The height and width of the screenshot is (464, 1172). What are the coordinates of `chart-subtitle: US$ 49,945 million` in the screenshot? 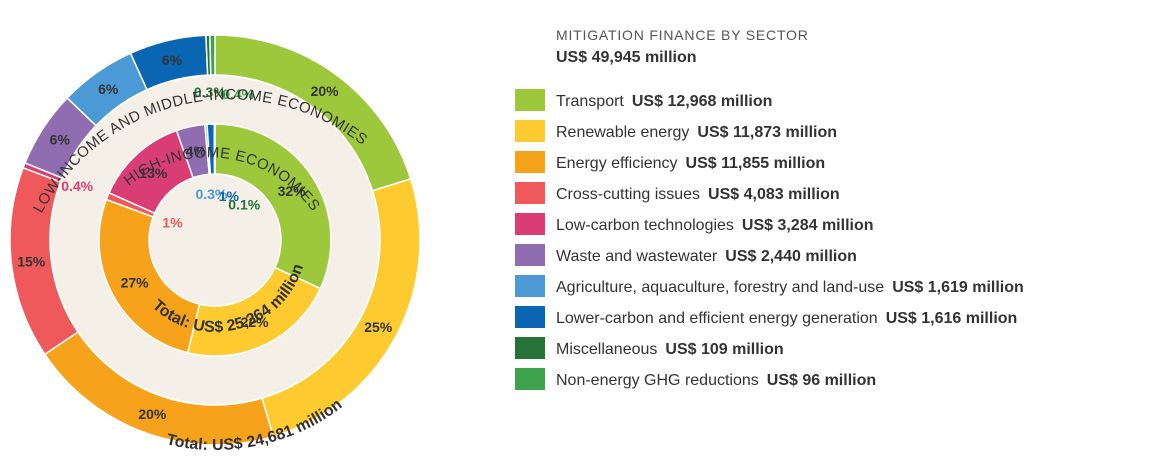 It's located at (626, 57).